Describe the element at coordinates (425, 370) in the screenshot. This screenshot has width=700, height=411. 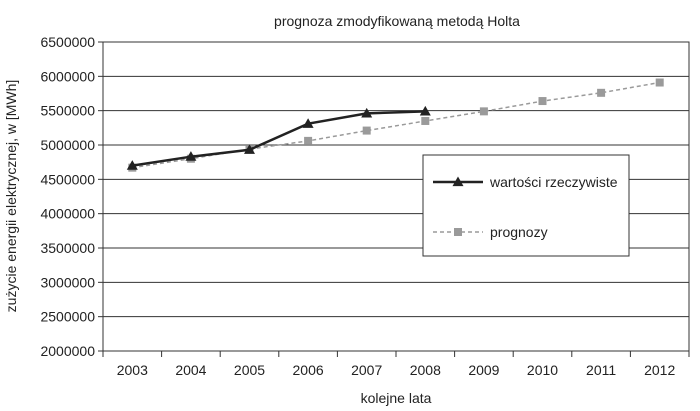
I see `x-tick-label: 2008` at that location.